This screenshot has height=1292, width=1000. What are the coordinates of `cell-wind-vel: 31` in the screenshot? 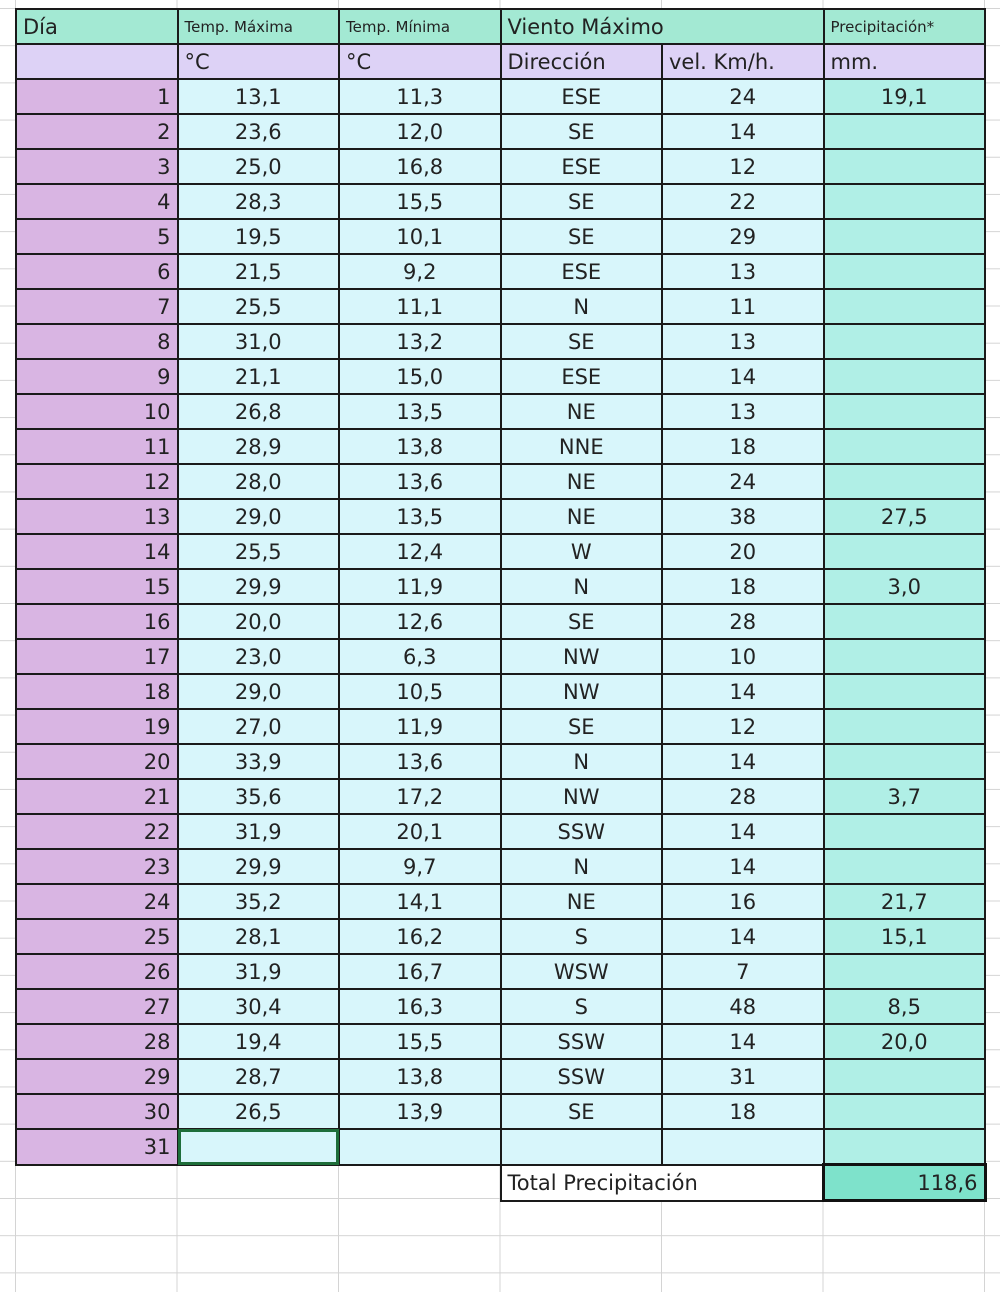 It's located at (743, 1076).